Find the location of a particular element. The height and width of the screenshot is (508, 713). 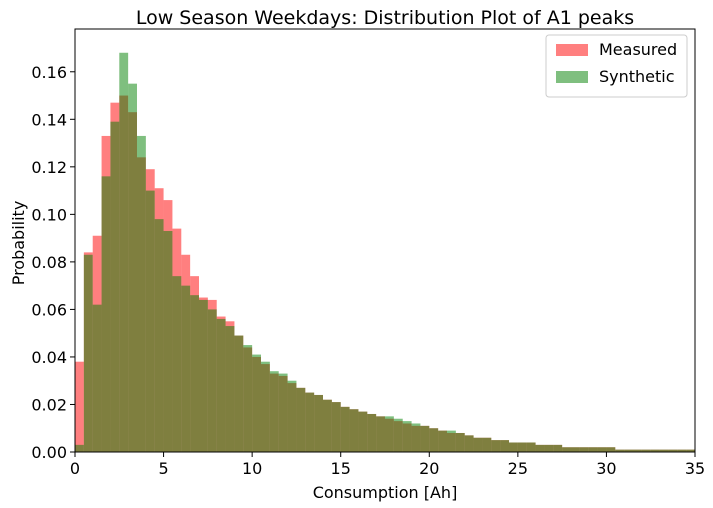

y-tick-label: 0.06 is located at coordinates (49, 309).